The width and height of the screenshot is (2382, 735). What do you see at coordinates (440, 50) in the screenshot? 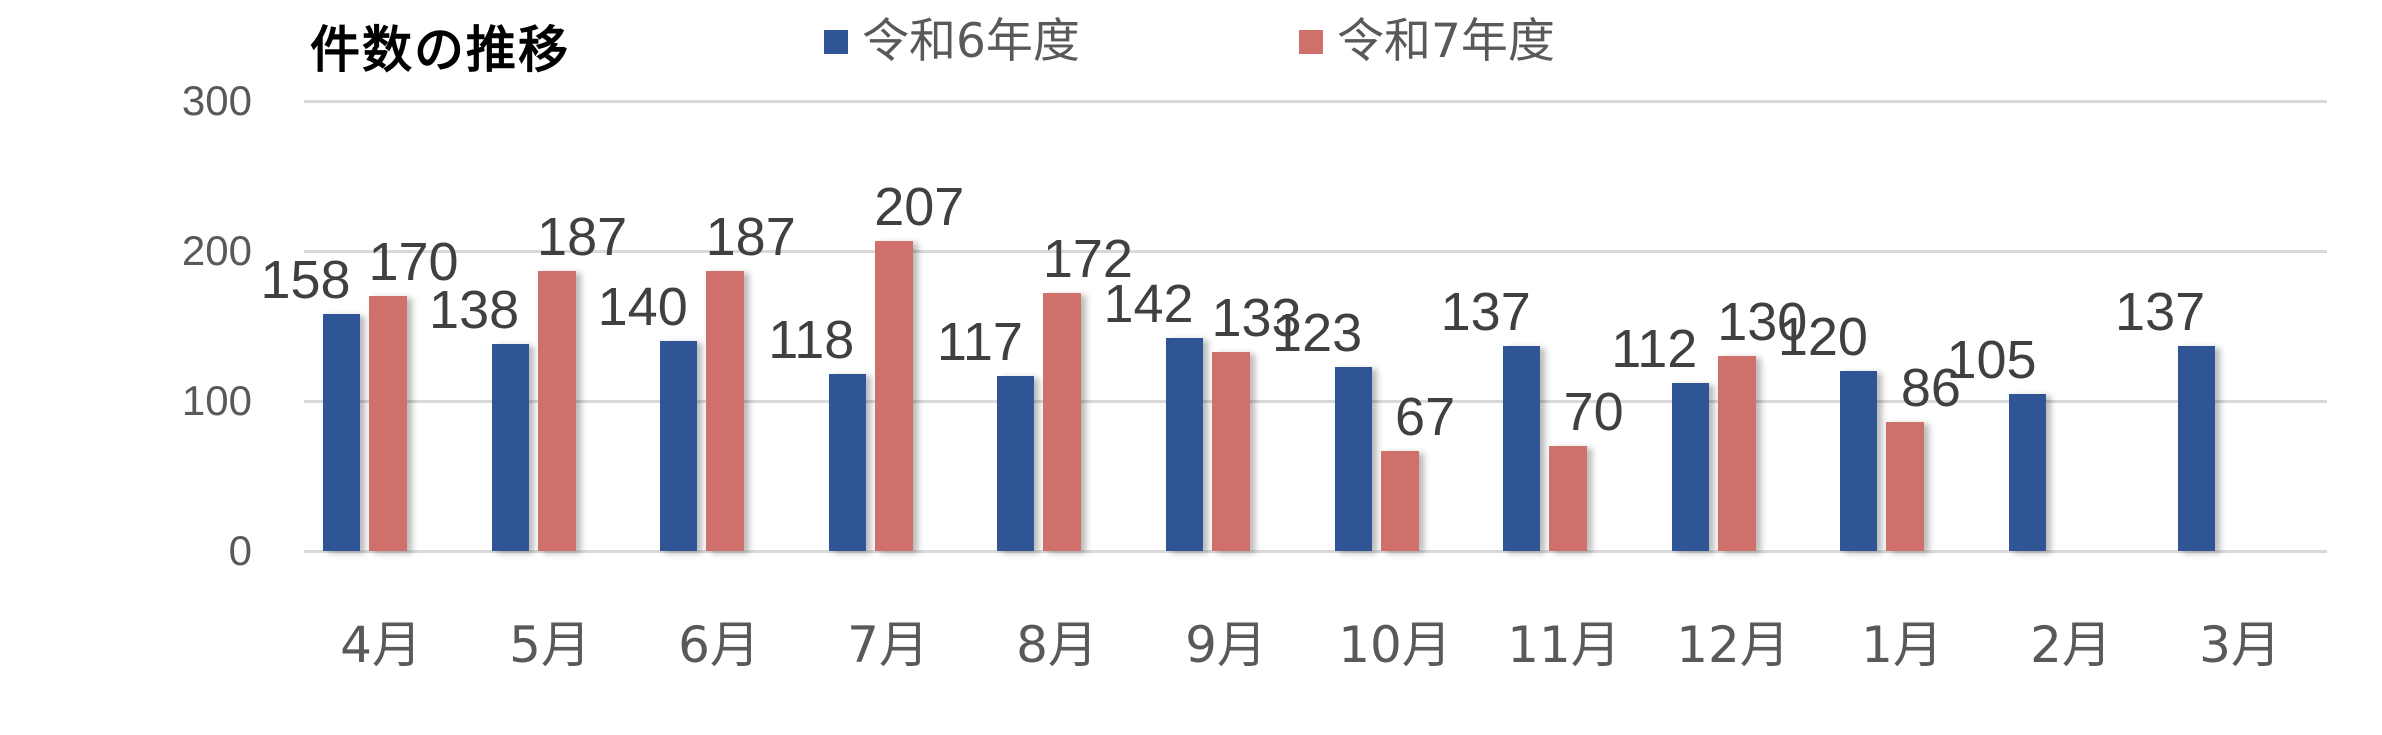
I see `chart-title: 件数の推移` at bounding box center [440, 50].